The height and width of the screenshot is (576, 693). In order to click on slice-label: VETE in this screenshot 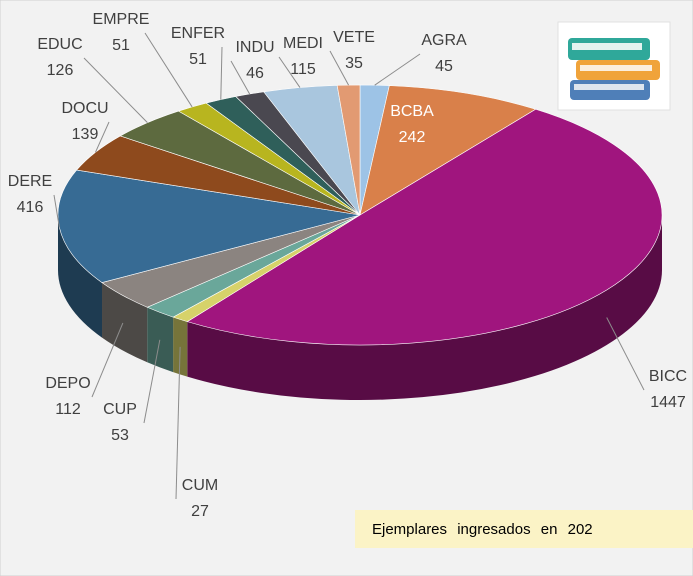, I will do `click(354, 37)`.